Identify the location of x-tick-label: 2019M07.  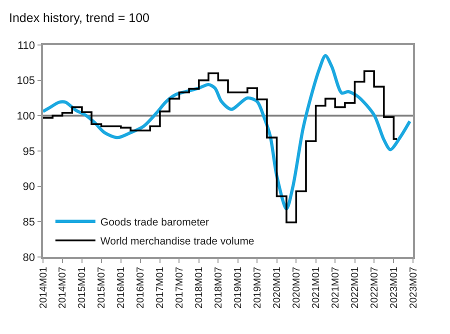
(258, 287).